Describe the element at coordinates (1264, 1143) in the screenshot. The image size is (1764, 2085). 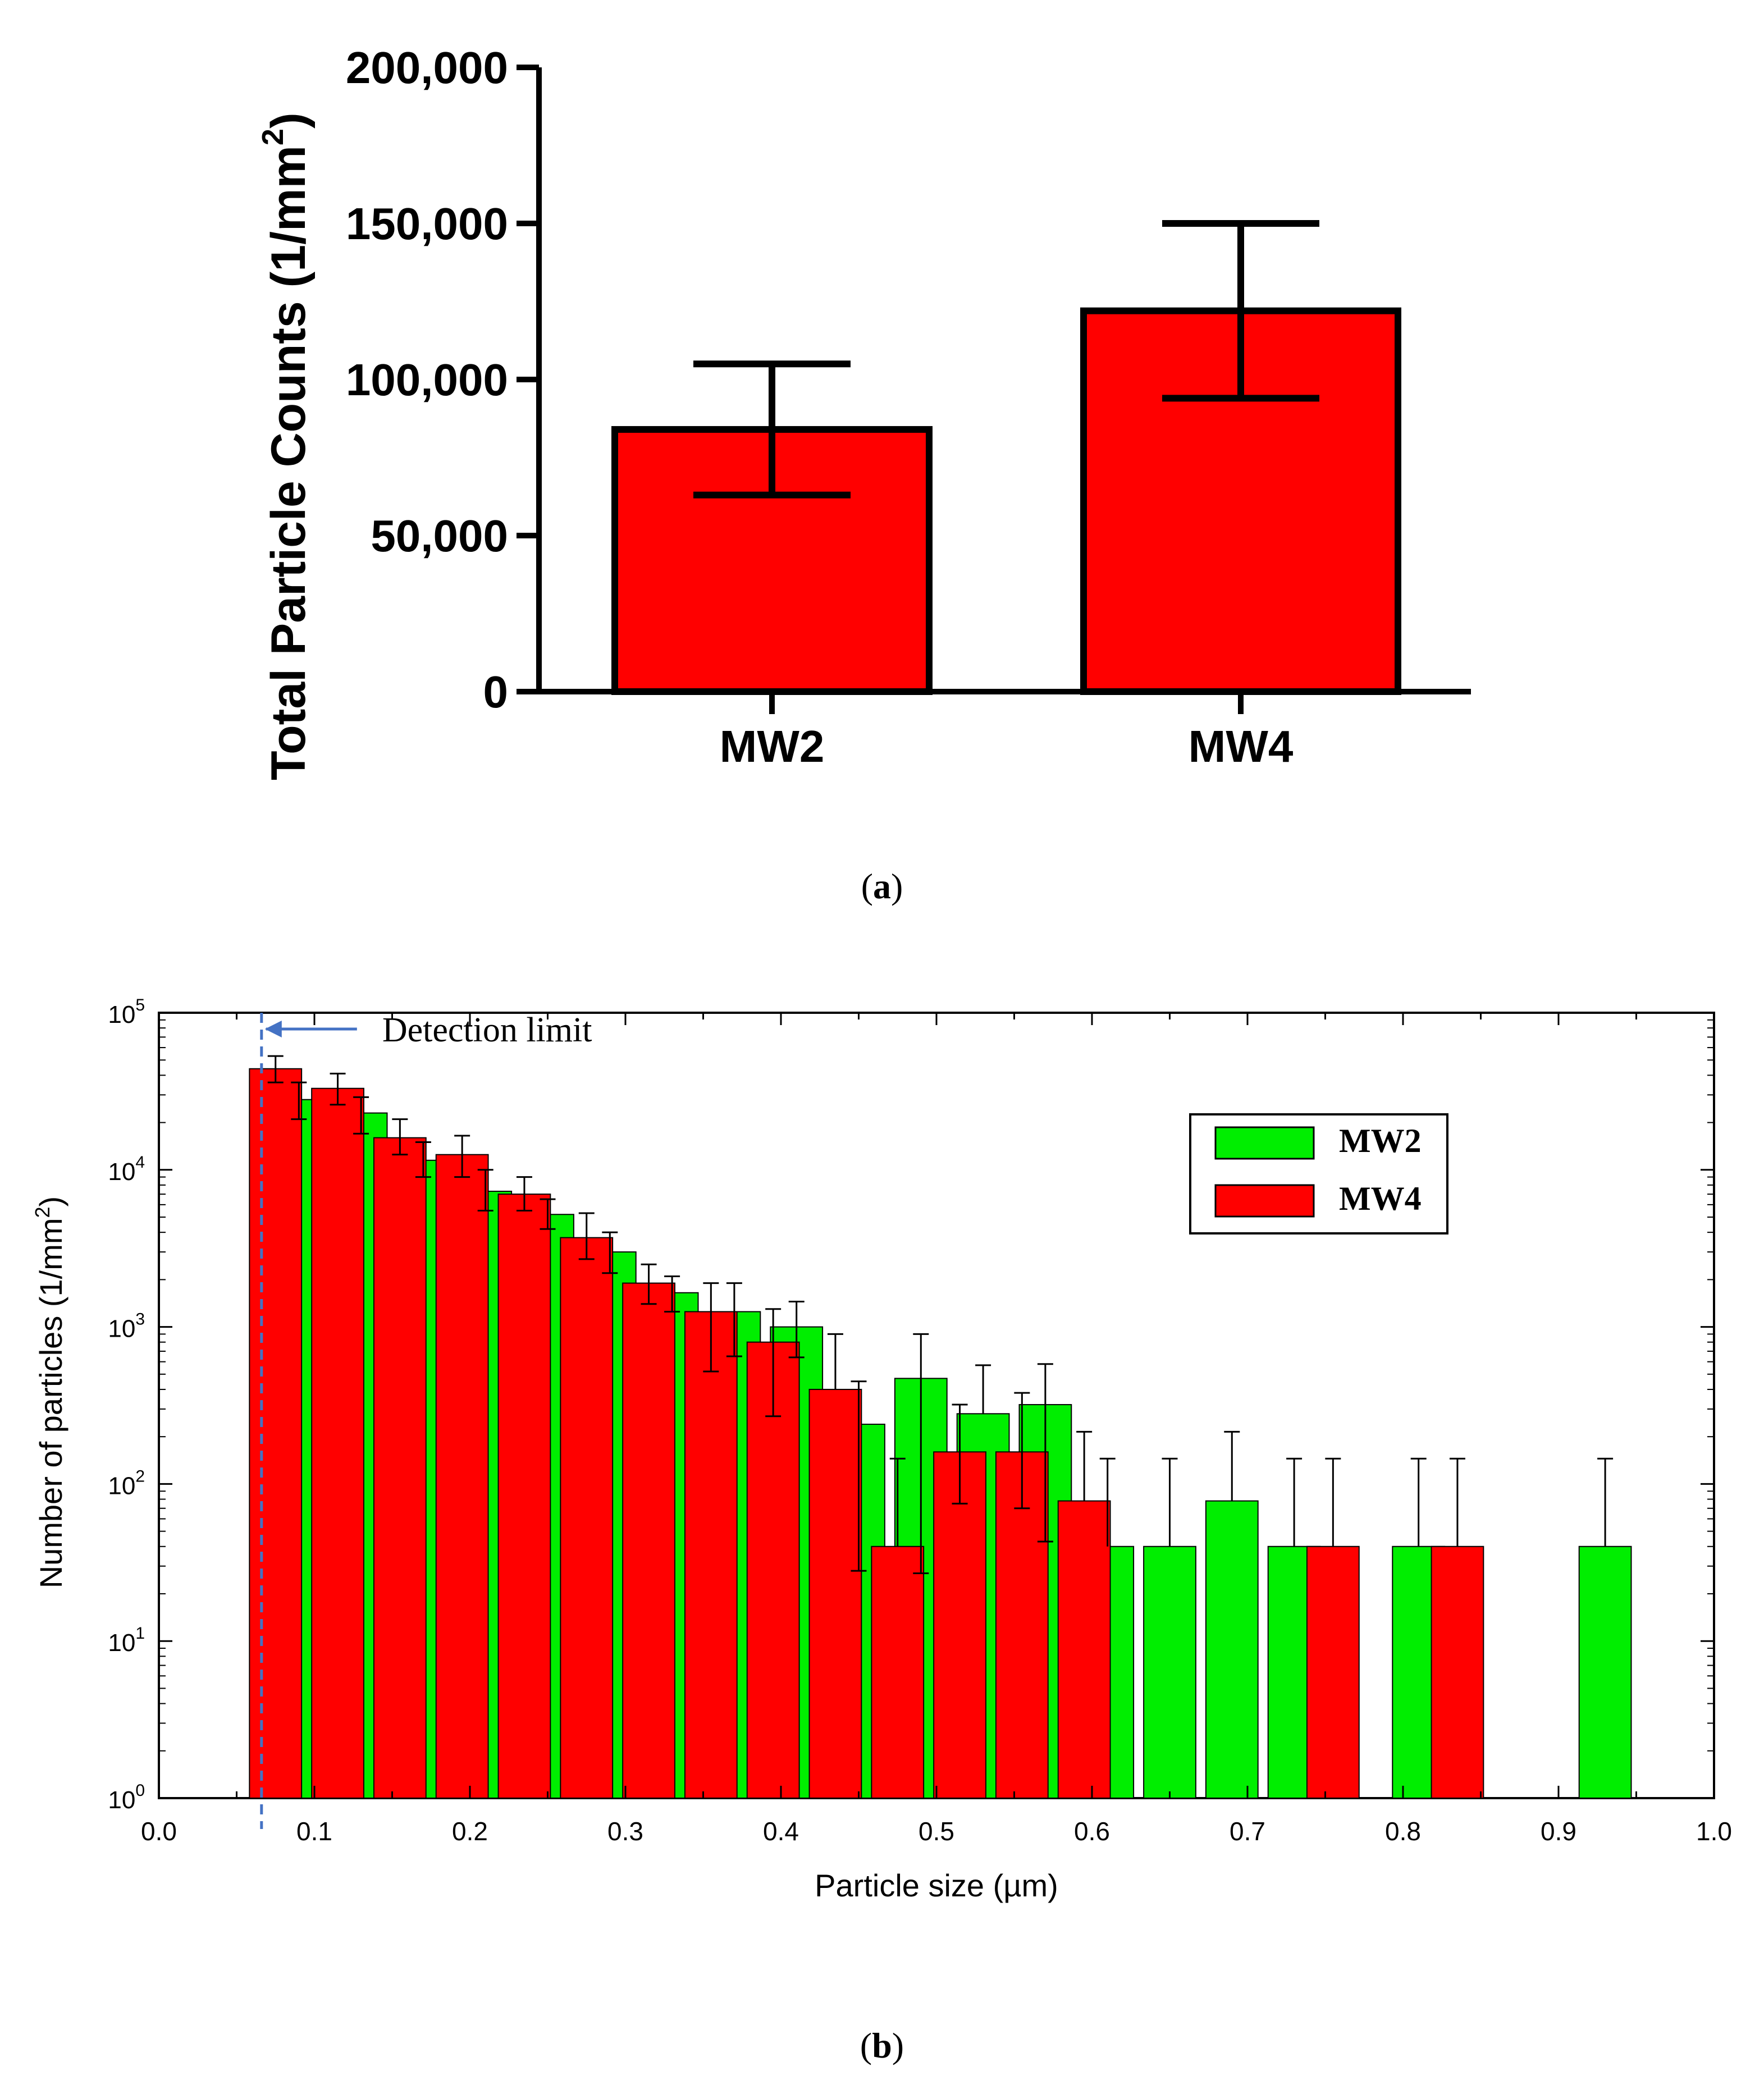
I see `legend-swatch-mw2` at that location.